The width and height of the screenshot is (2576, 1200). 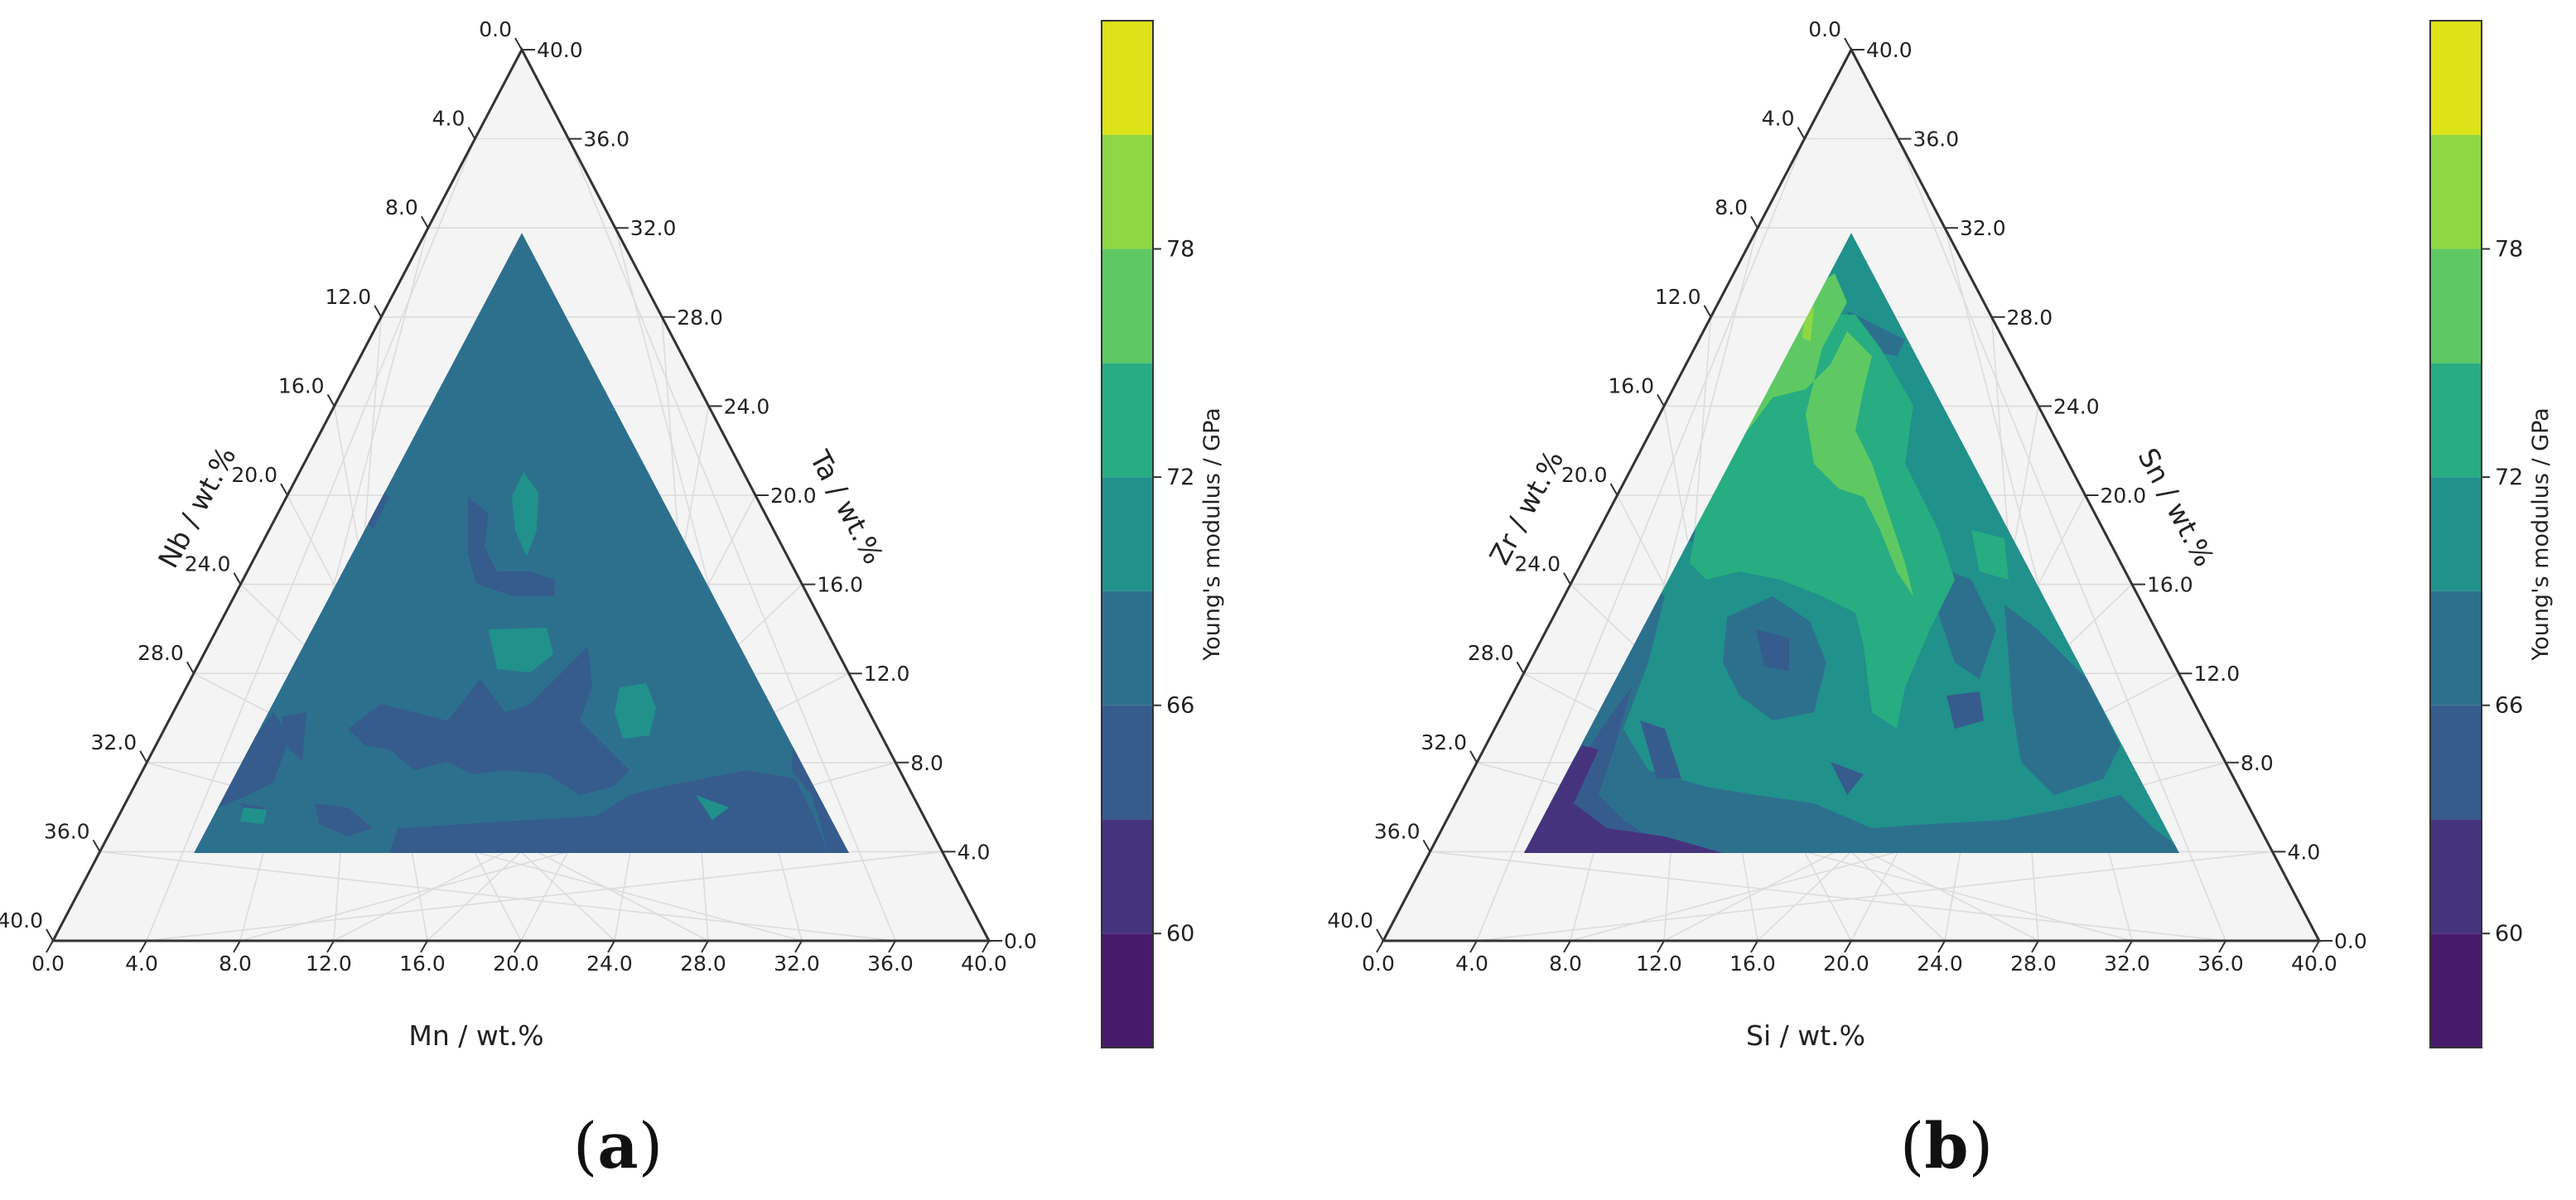 What do you see at coordinates (797, 964) in the screenshot?
I see `bottom-tick-label: 32.0` at bounding box center [797, 964].